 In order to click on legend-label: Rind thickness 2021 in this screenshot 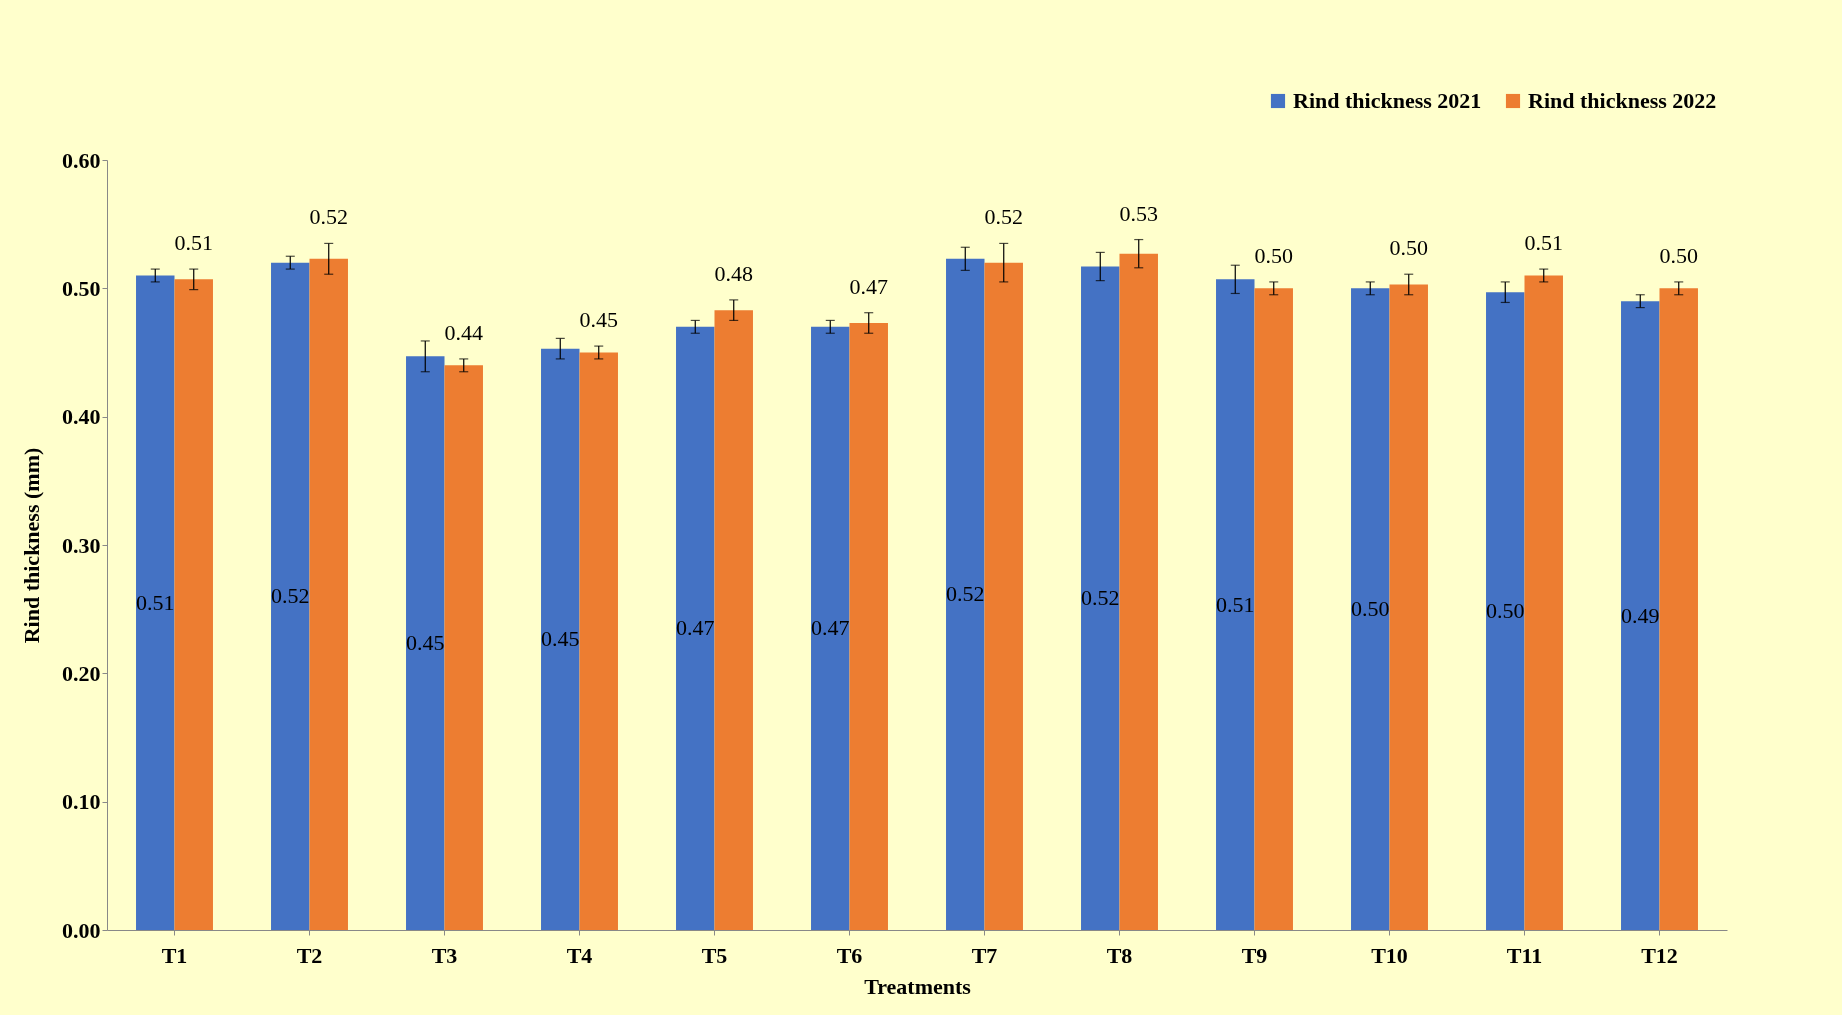, I will do `click(1387, 100)`.